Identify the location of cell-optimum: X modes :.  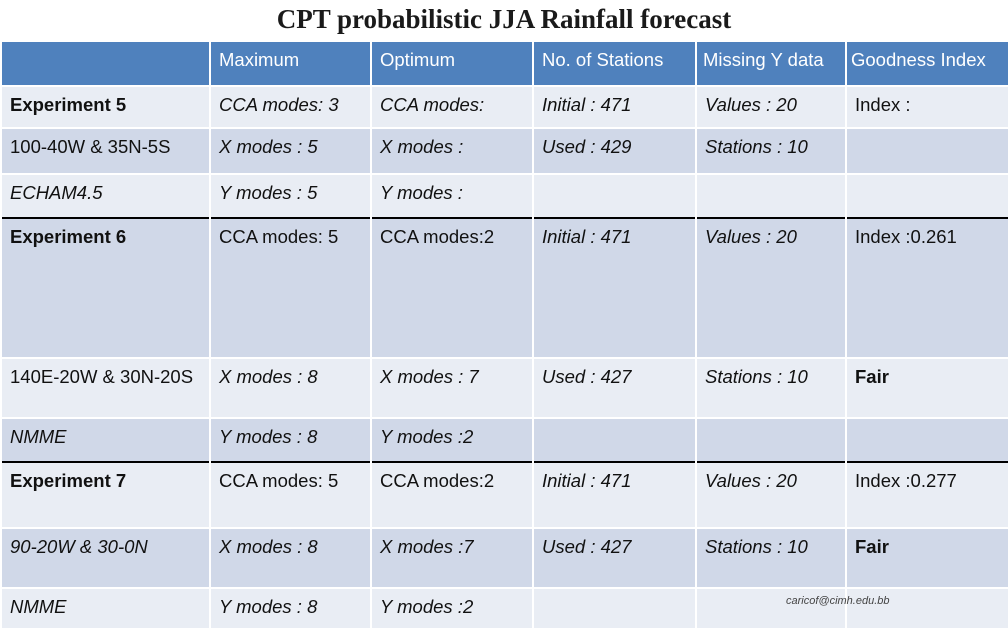
(452, 150).